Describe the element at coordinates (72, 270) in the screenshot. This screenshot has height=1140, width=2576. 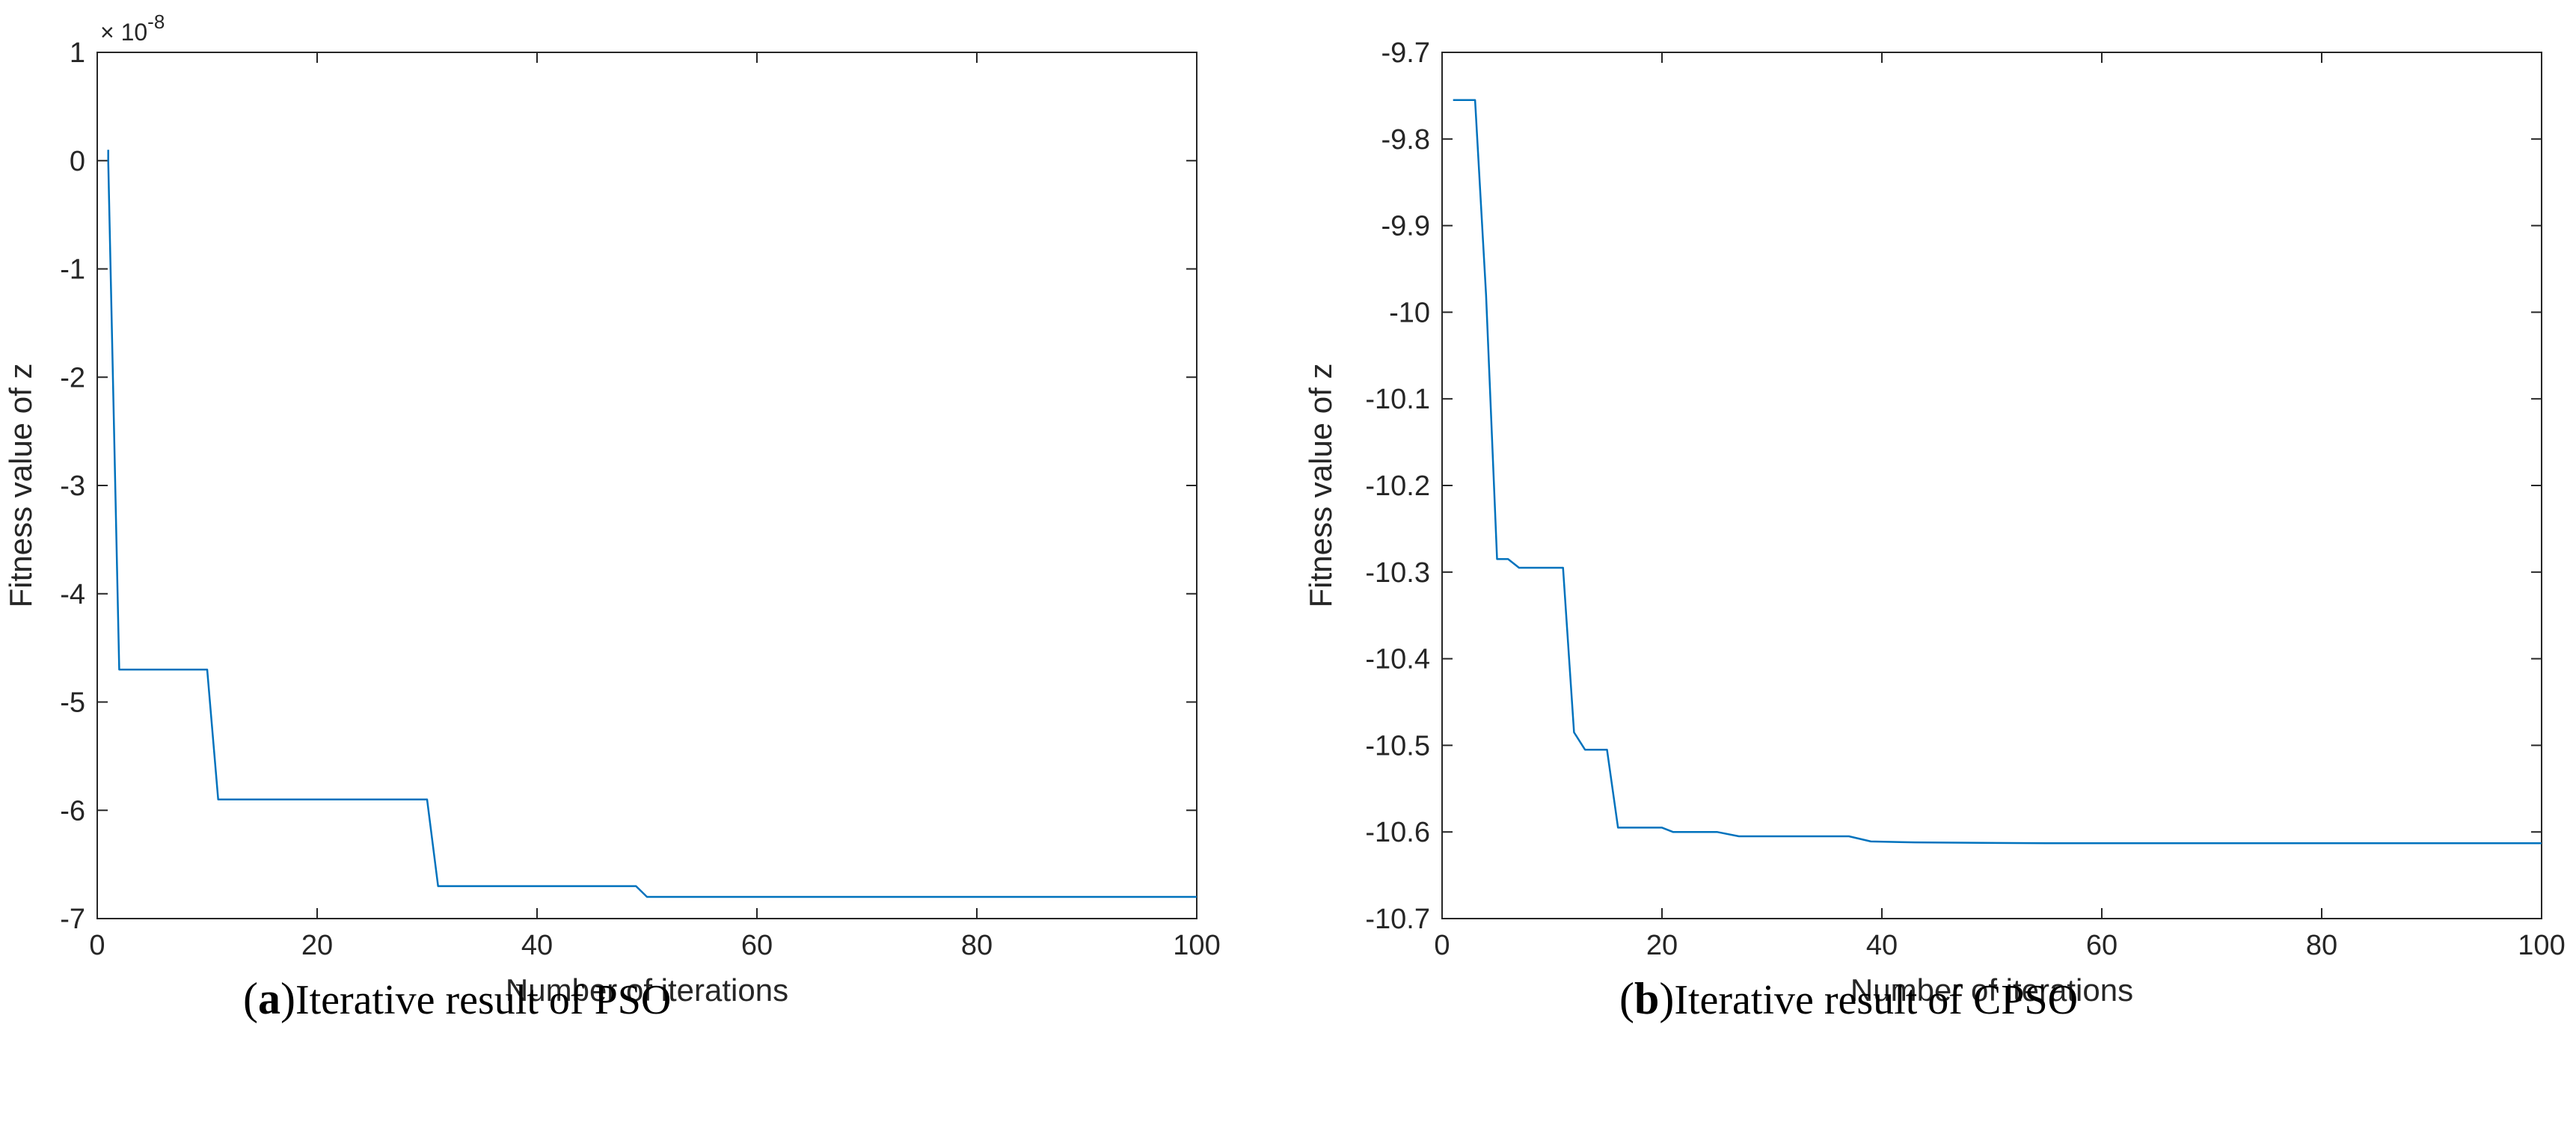
I see `y-tick-label-a-2: -1` at that location.